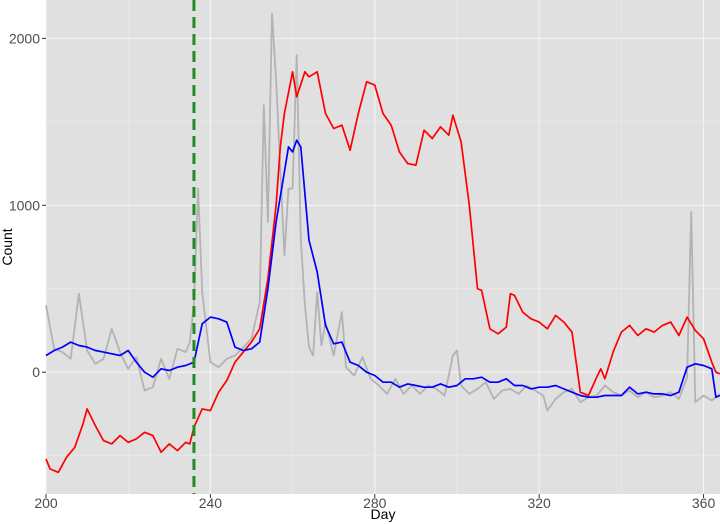 This screenshot has height=524, width=720. What do you see at coordinates (7, 246) in the screenshot?
I see `y-axis-title: Count` at bounding box center [7, 246].